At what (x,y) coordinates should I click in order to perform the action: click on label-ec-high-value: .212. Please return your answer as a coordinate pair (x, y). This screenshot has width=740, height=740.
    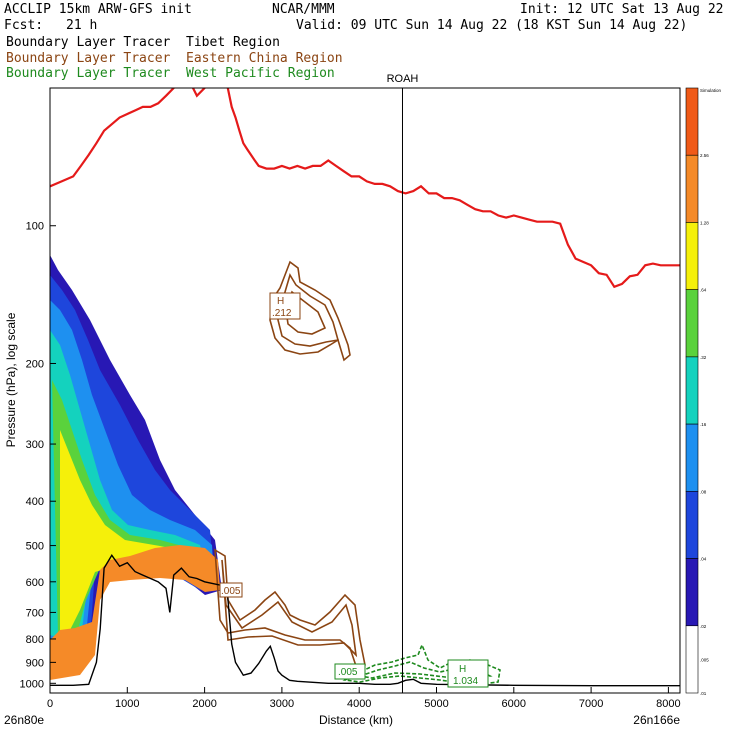
    Looking at the image, I should click on (282, 313).